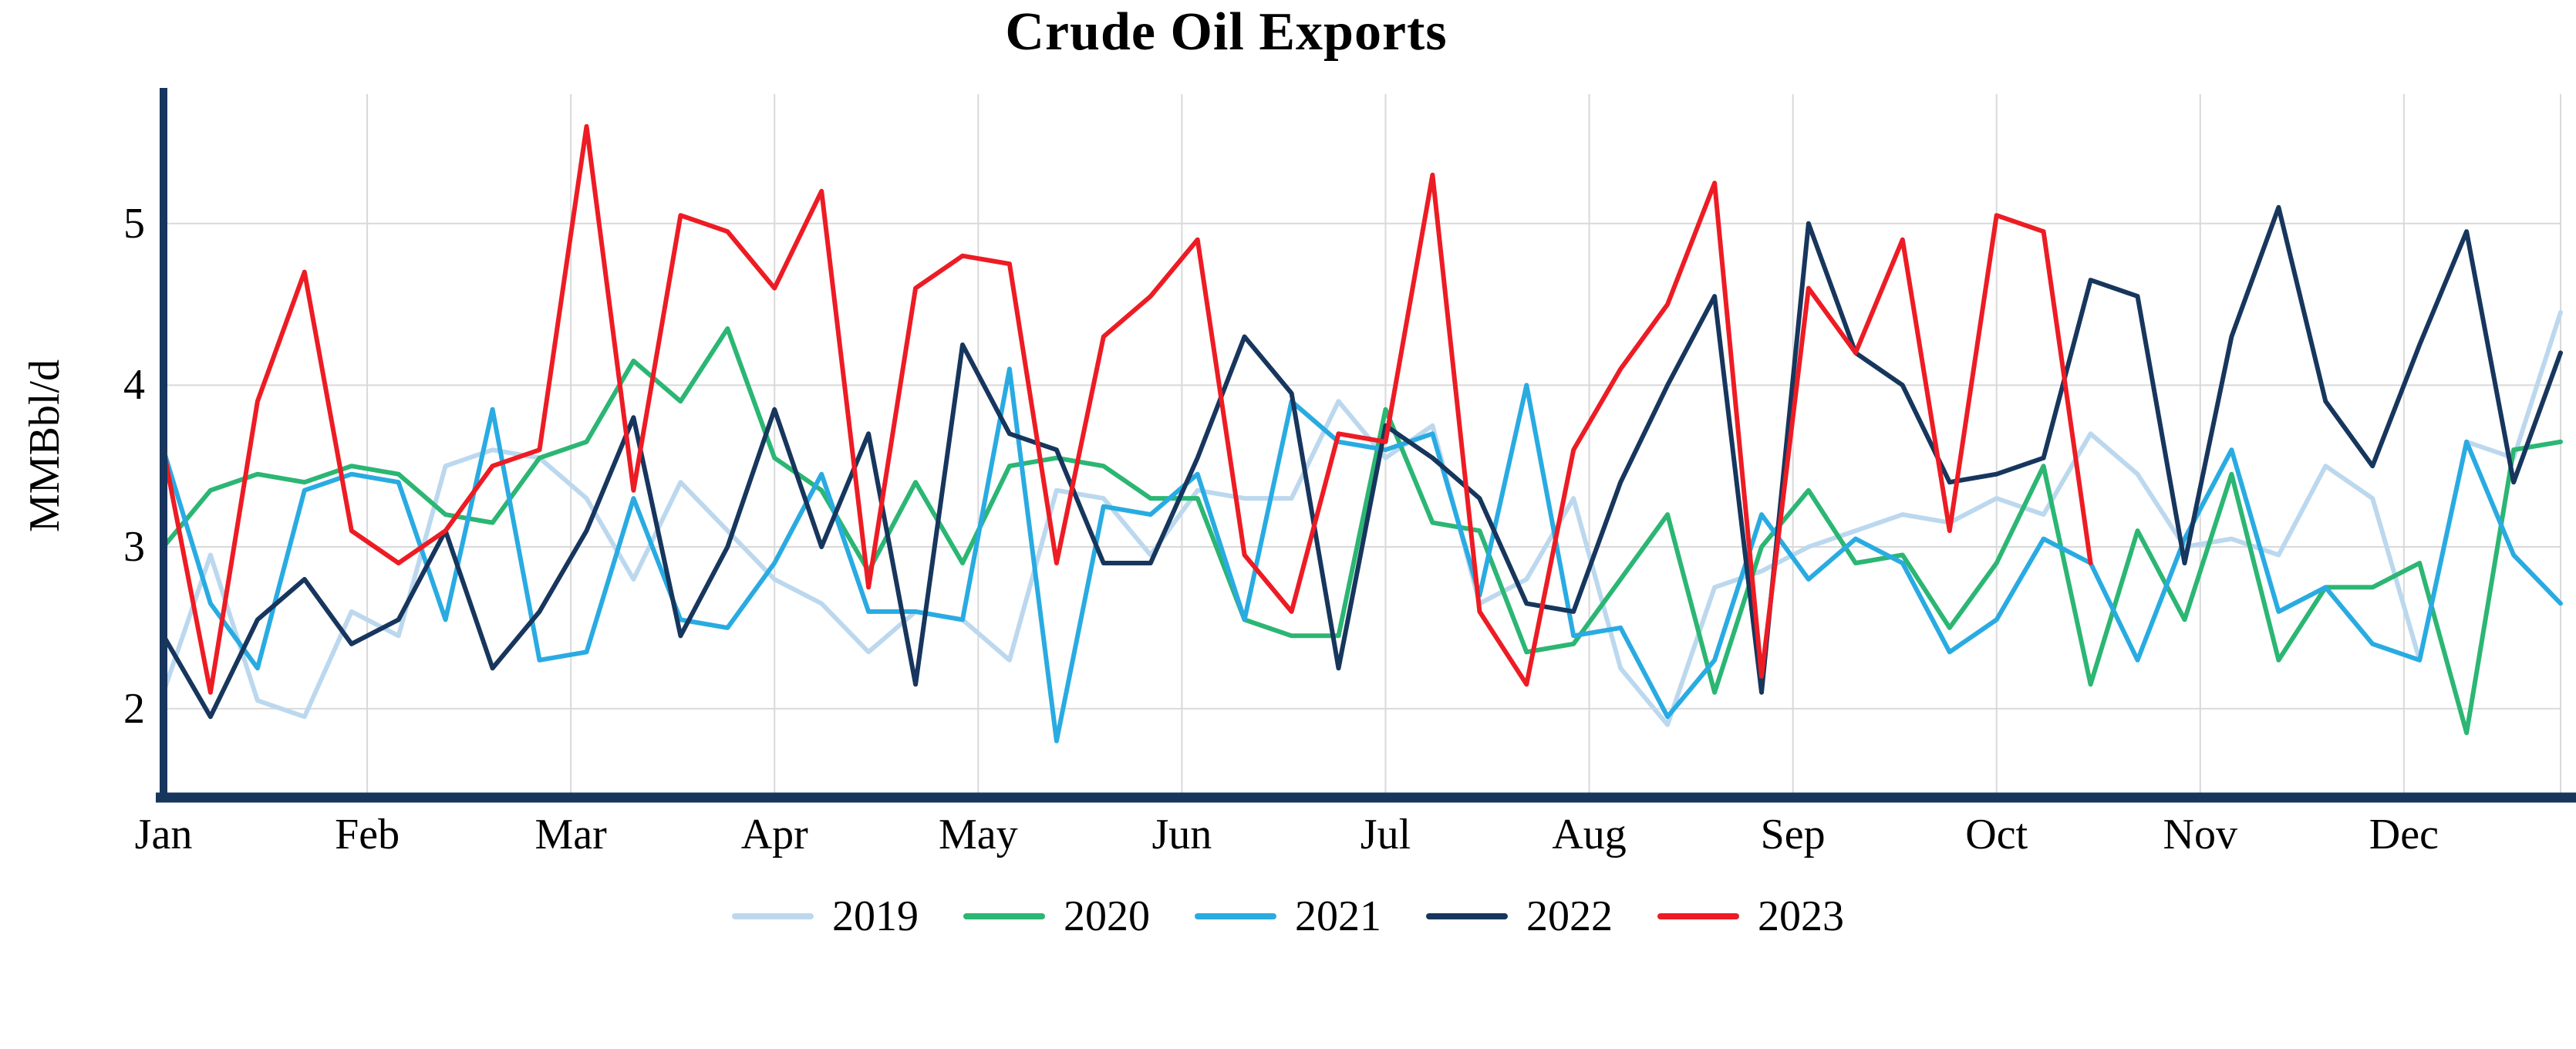 The width and height of the screenshot is (2576, 1049). I want to click on legend-label-2021: 2021, so click(1338, 916).